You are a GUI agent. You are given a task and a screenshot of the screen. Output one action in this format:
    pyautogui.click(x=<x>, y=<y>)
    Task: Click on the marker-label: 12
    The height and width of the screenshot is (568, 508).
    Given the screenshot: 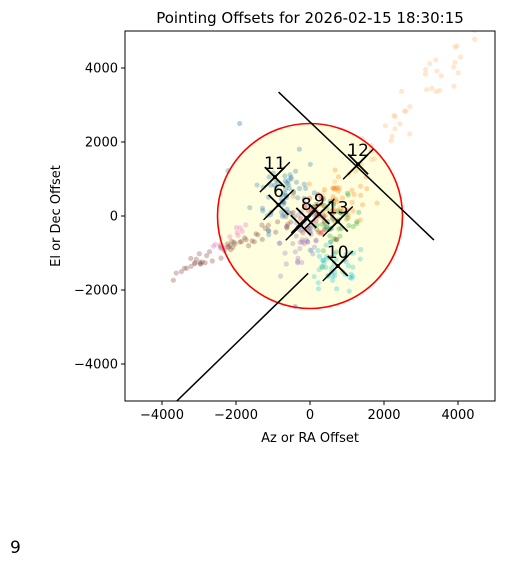 What is the action you would take?
    pyautogui.click(x=358, y=151)
    